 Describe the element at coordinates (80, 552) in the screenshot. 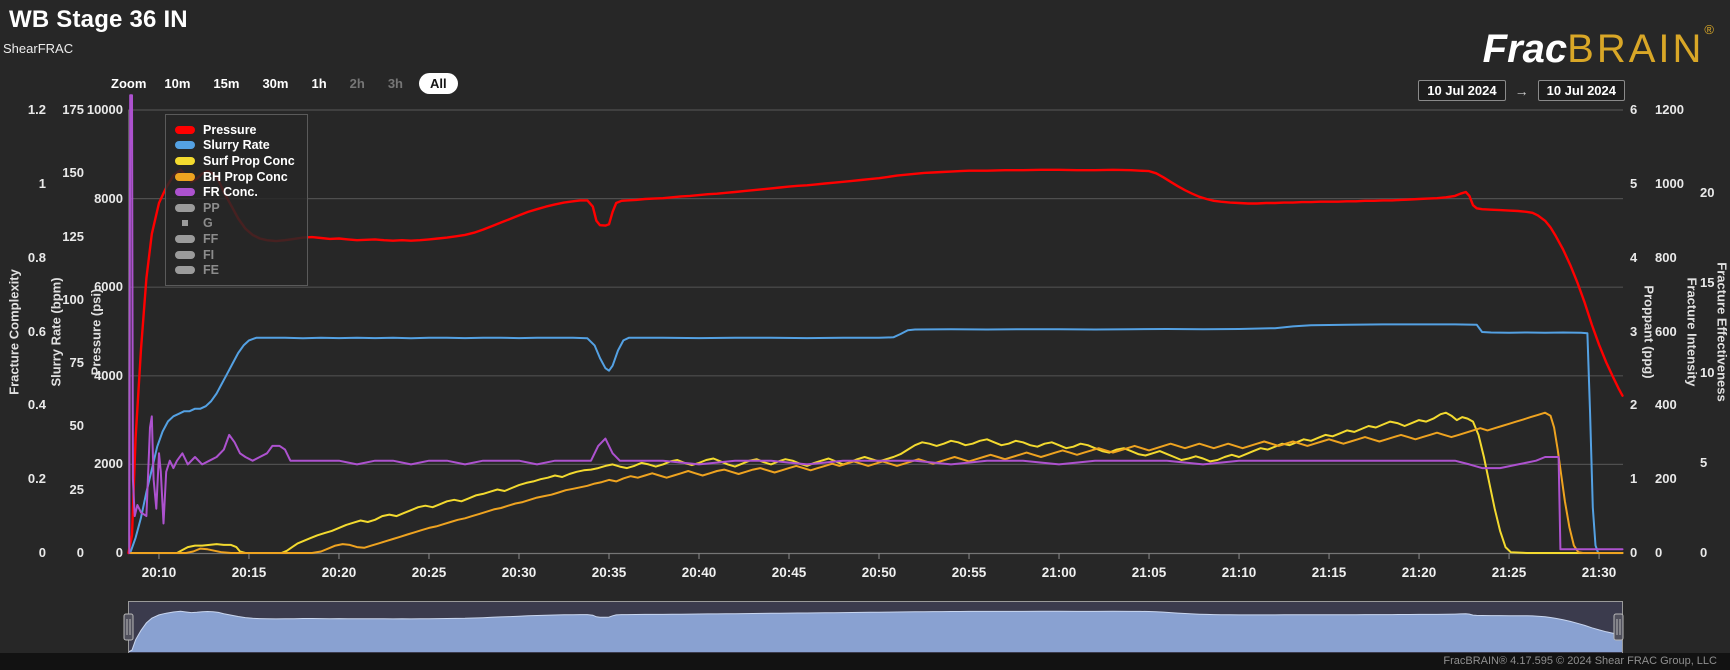

I see `axis-tick-label-slurry: 0` at that location.